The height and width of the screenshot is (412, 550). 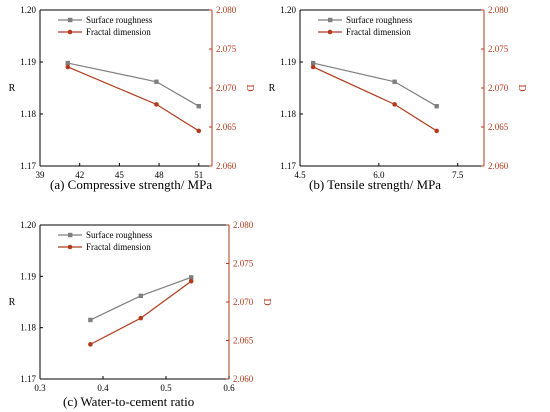 I want to click on series-line-fractal-dimension, so click(x=375, y=99).